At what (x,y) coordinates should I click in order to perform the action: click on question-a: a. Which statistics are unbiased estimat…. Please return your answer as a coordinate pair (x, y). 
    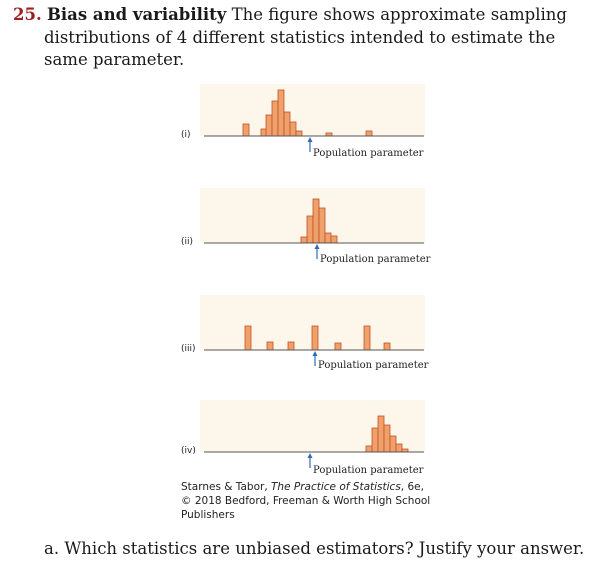
    Looking at the image, I should click on (314, 548).